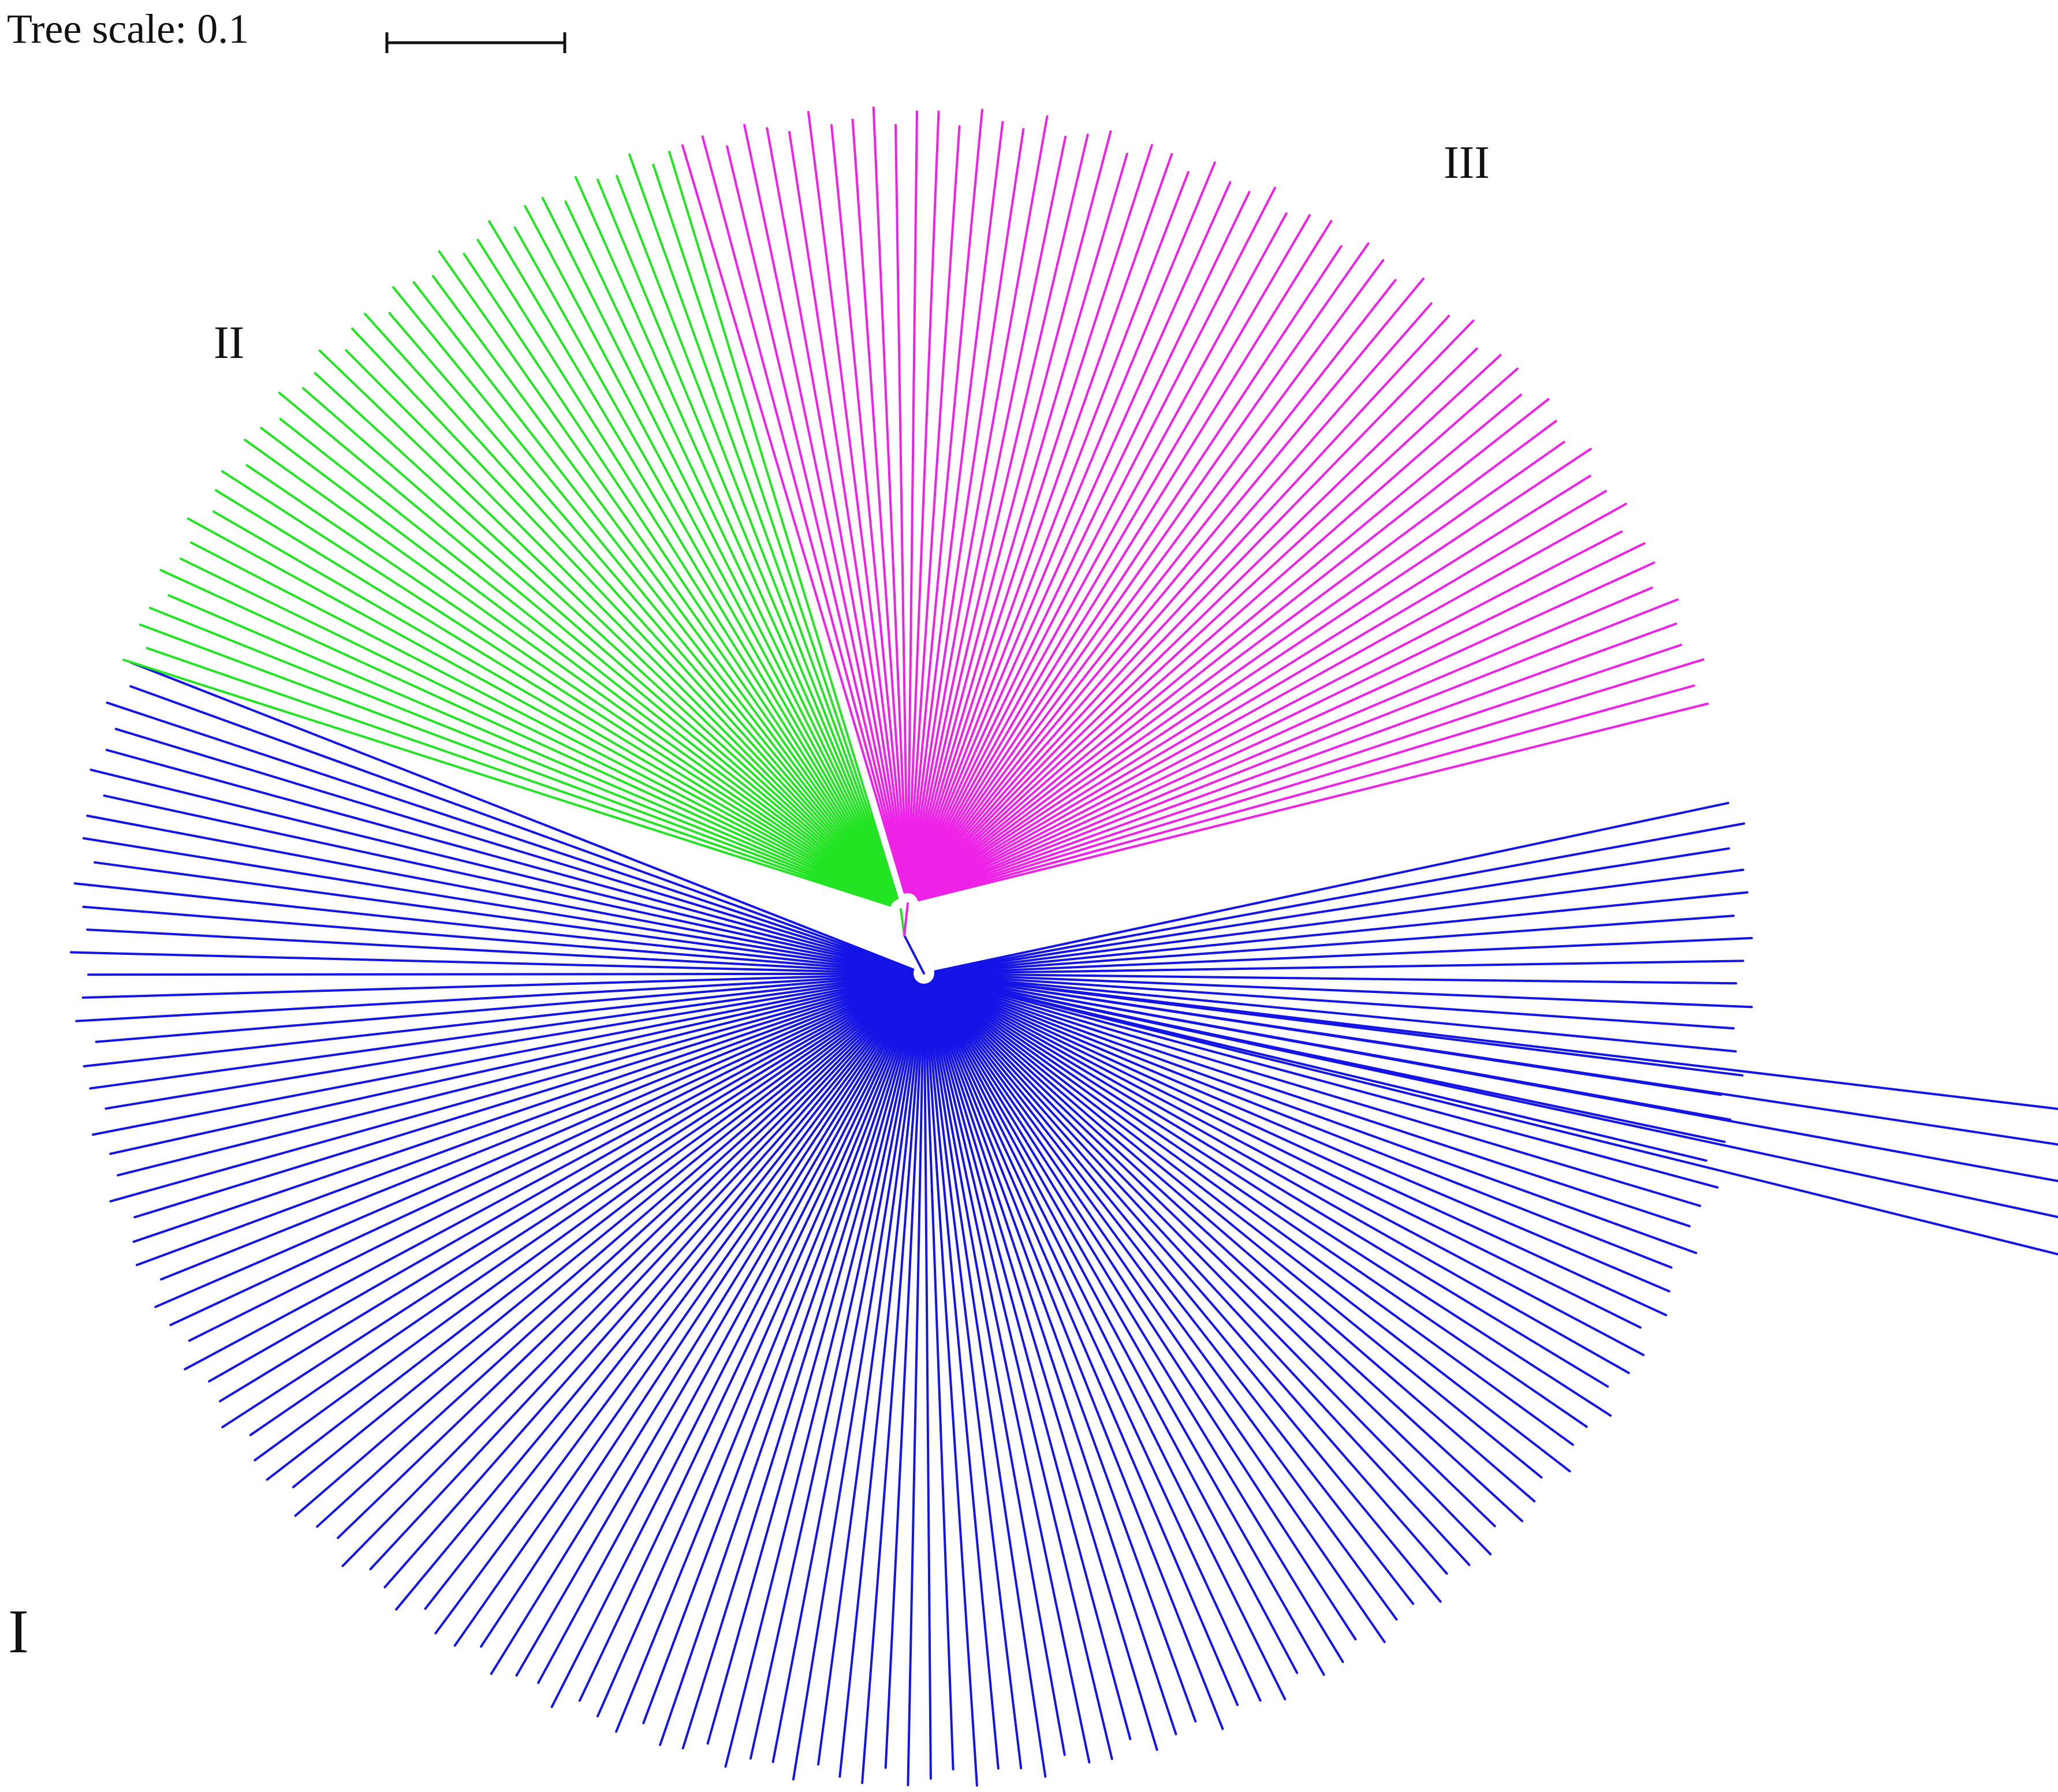 This screenshot has width=2058, height=1792. What do you see at coordinates (906, 919) in the screenshot?
I see `stem-clade-iii` at bounding box center [906, 919].